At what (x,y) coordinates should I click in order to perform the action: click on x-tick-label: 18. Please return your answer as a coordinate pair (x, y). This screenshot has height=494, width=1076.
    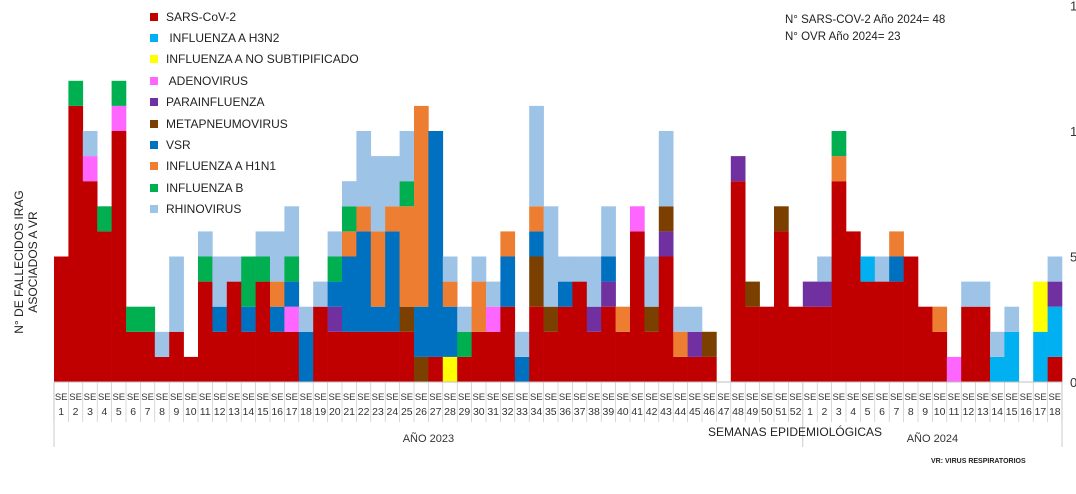
    Looking at the image, I should click on (306, 412).